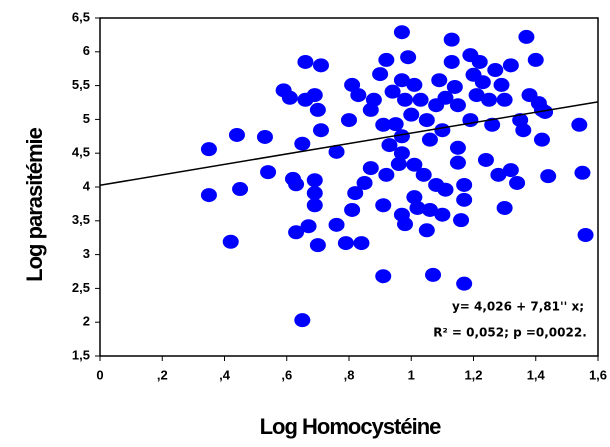 The image size is (610, 447). What do you see at coordinates (86, 50) in the screenshot?
I see `y-tick-label: 6` at bounding box center [86, 50].